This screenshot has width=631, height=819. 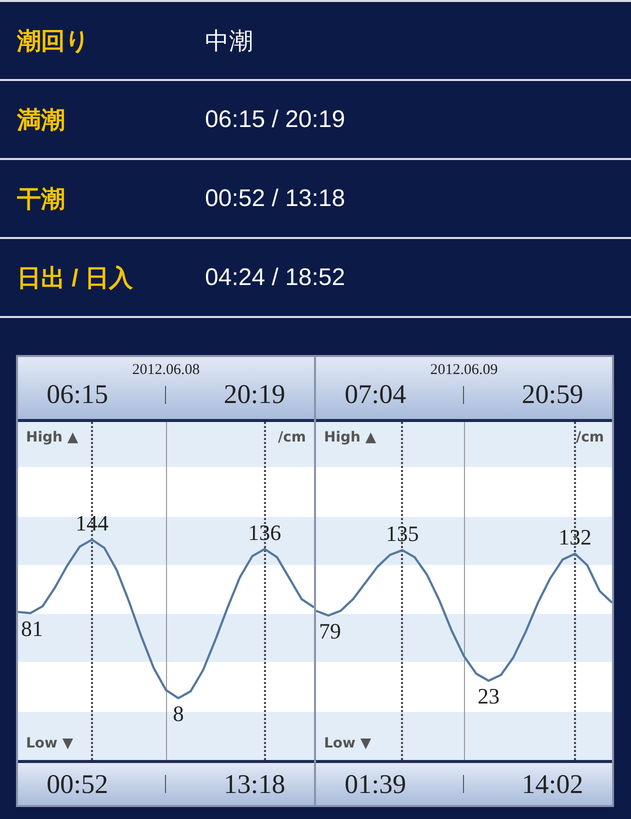 I want to click on text: 20:59, so click(x=553, y=394).